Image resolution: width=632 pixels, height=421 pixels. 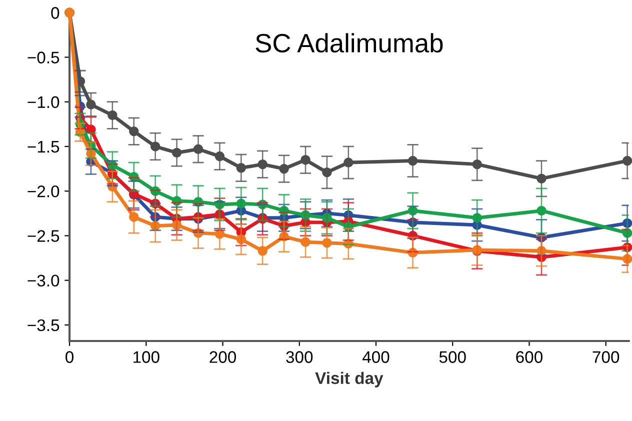 What do you see at coordinates (44, 325) in the screenshot?
I see `y-tick-label: −3.5` at bounding box center [44, 325].